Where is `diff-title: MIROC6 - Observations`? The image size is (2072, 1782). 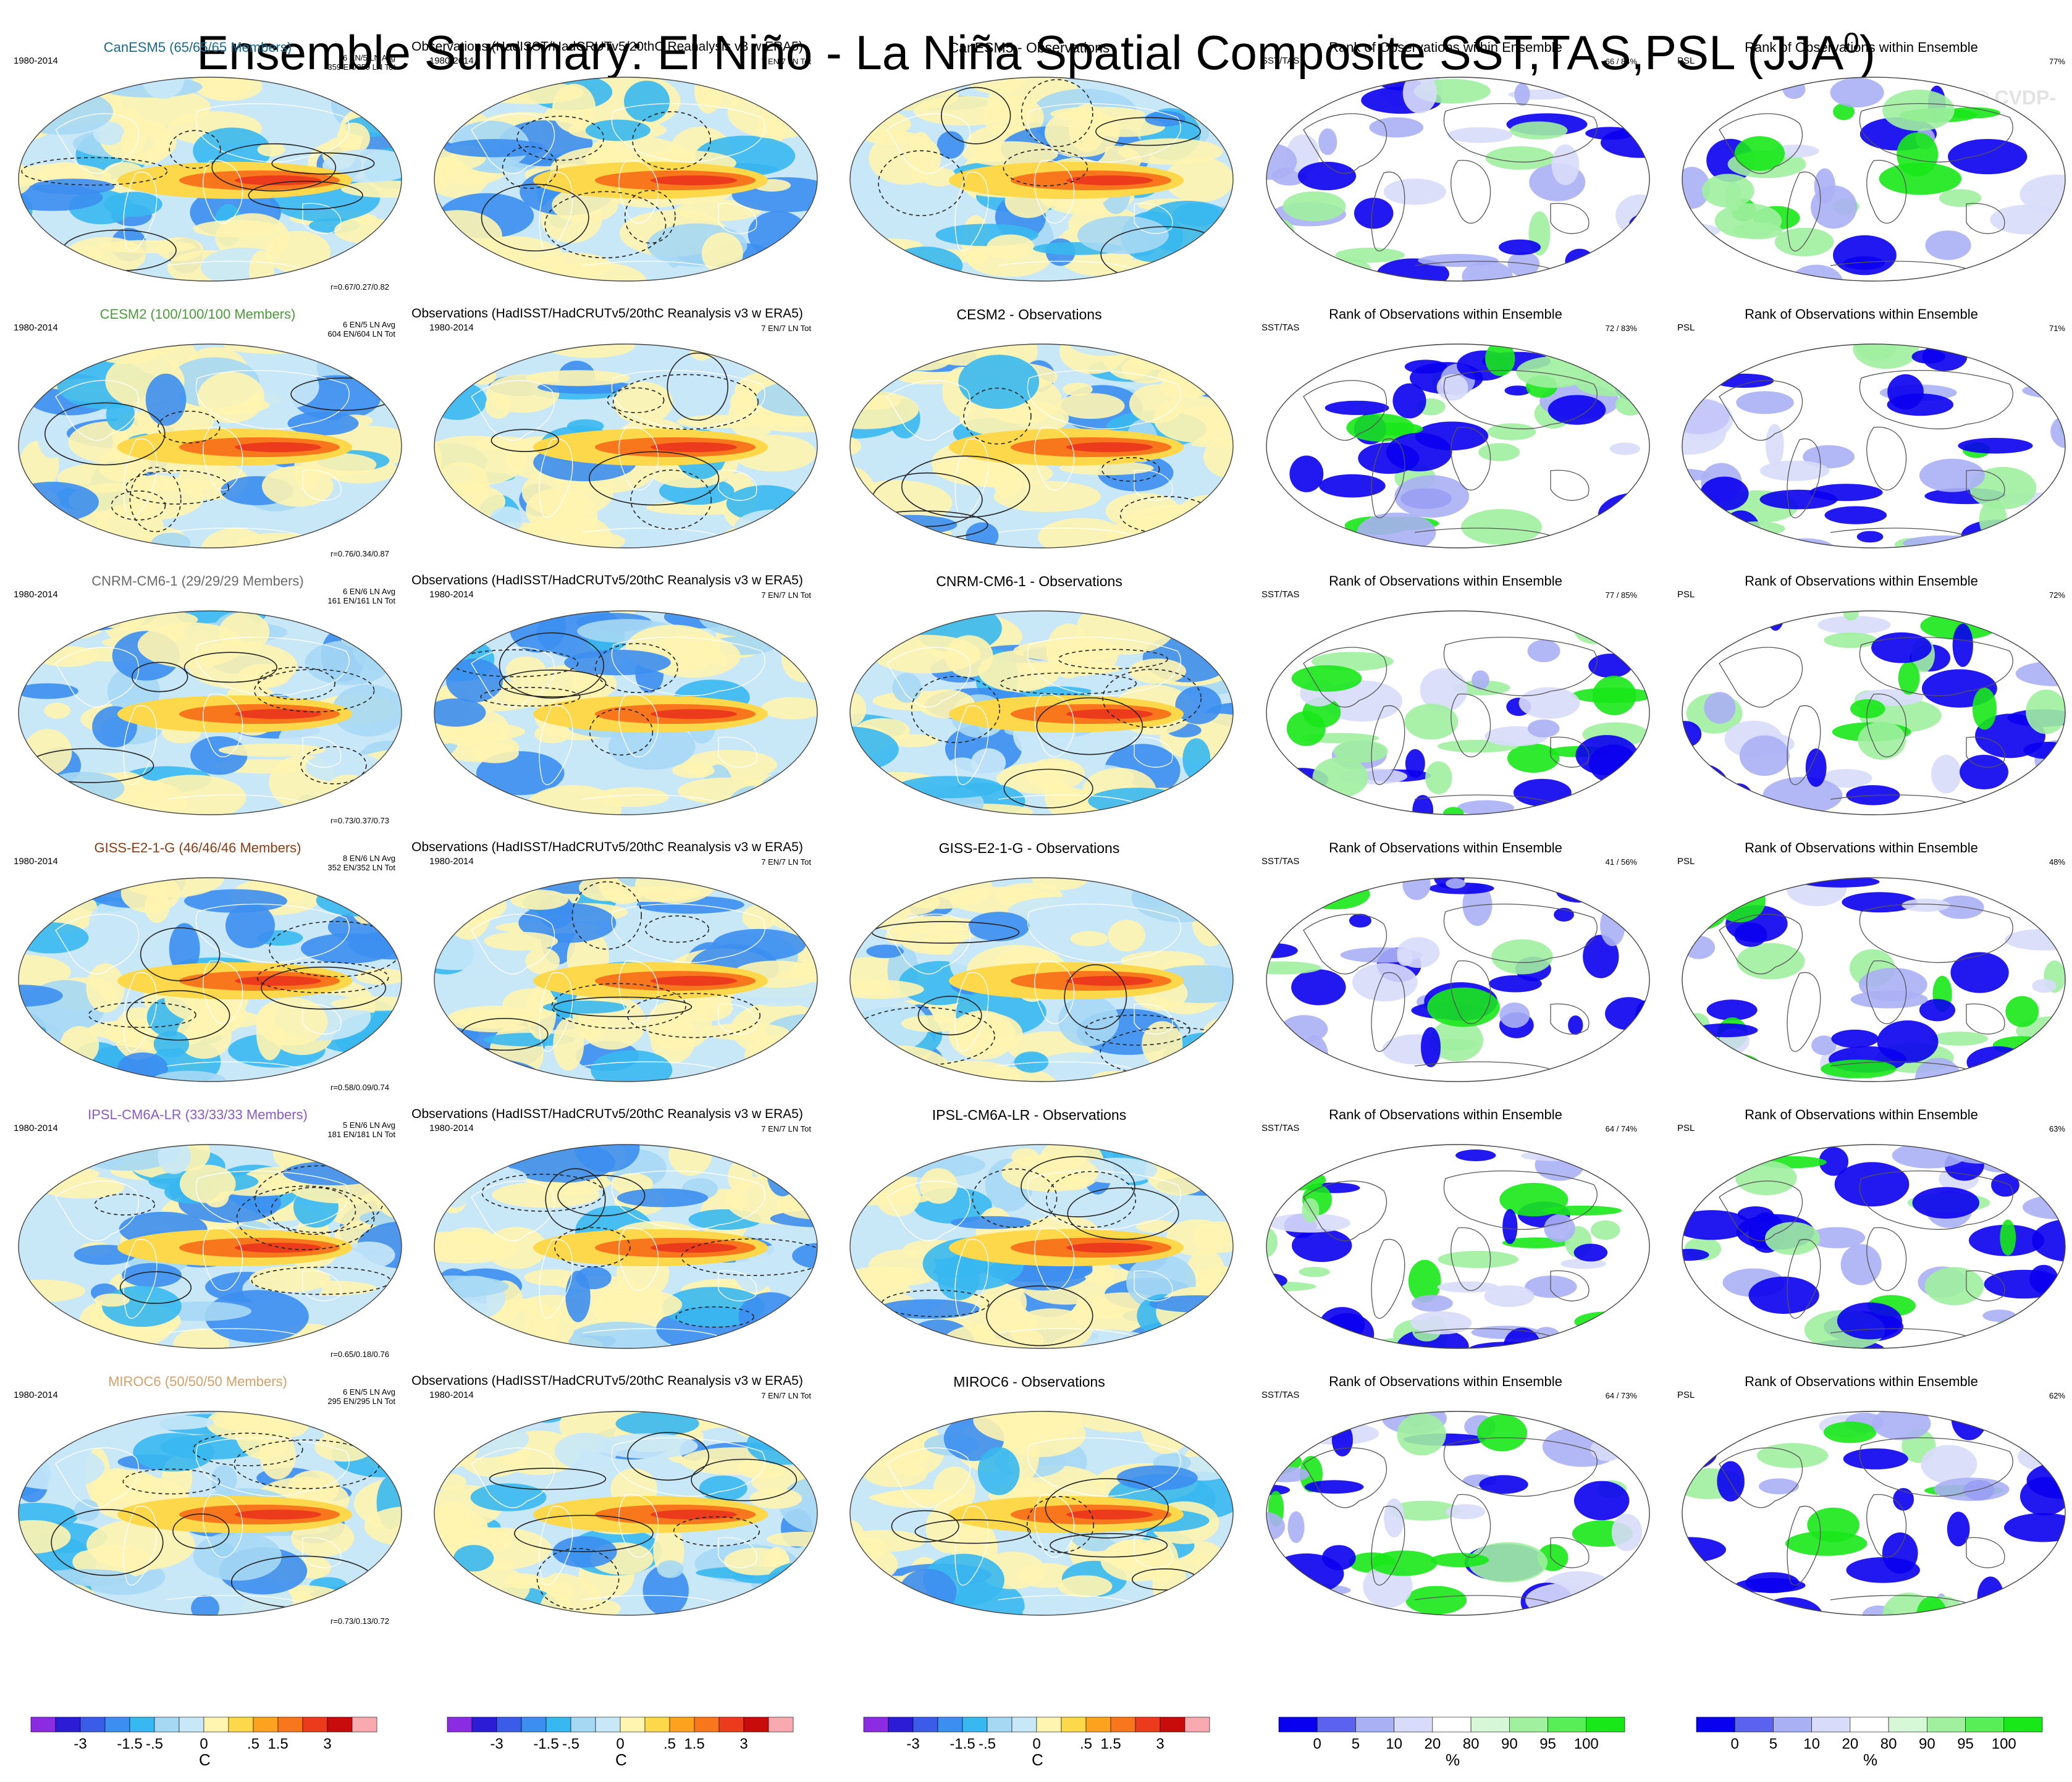 diff-title: MIROC6 - Observations is located at coordinates (1029, 1382).